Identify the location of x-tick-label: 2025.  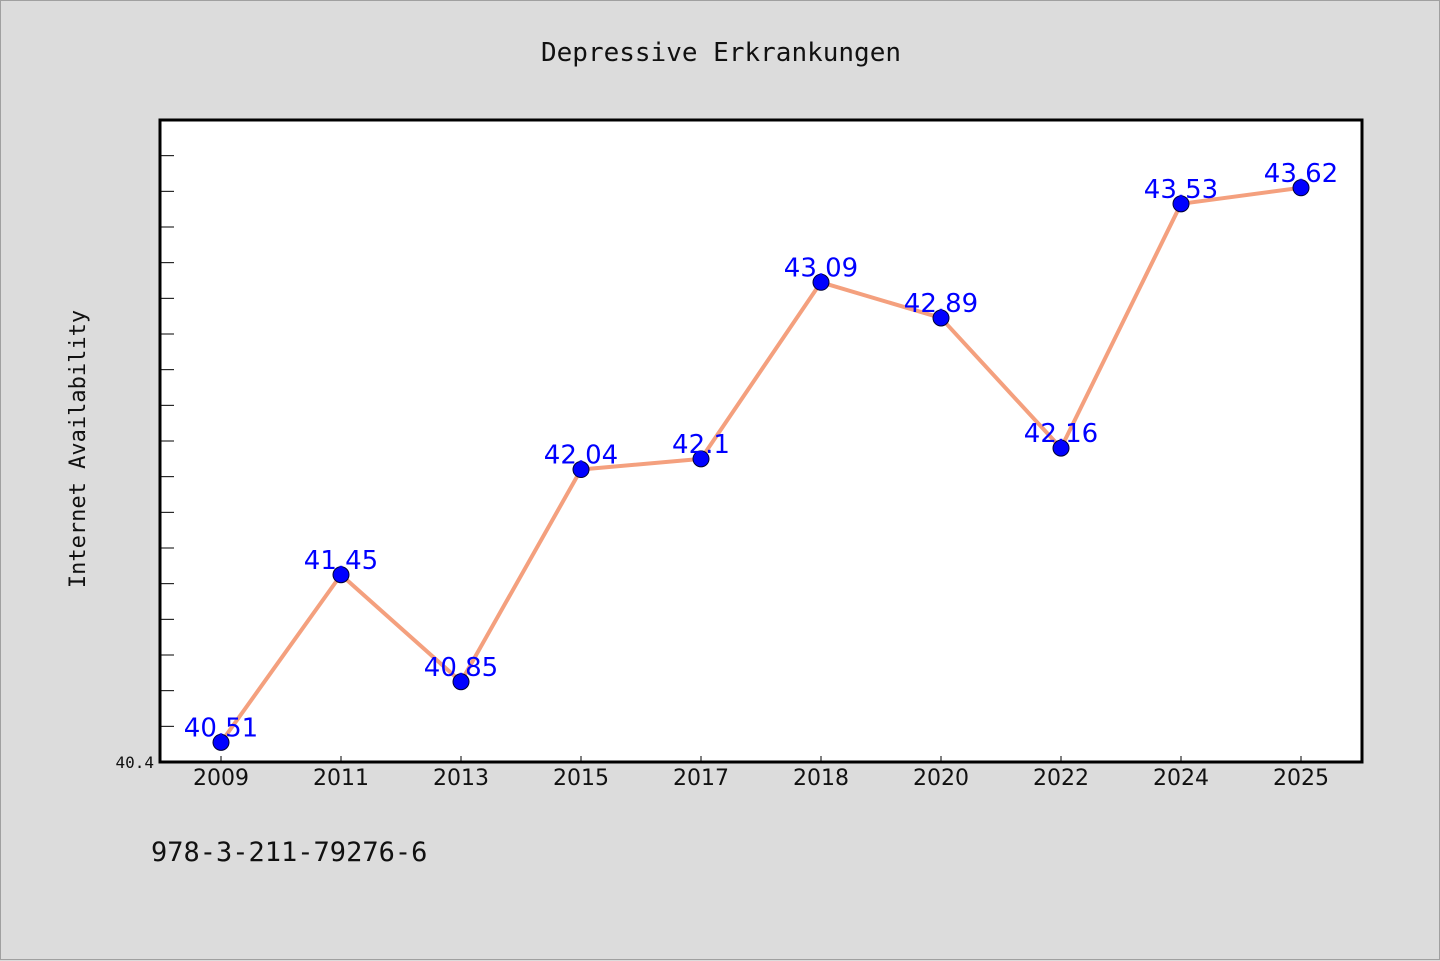
(1301, 778).